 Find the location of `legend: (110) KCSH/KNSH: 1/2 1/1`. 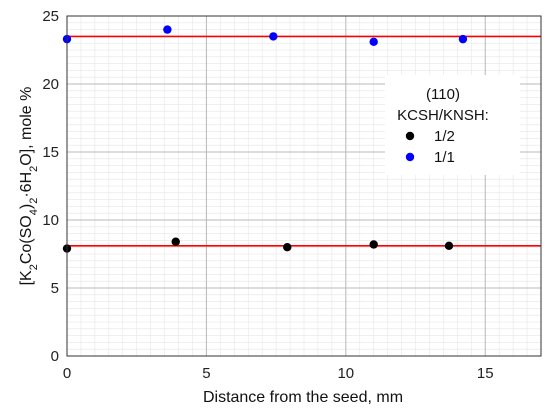

legend: (110) KCSH/KNSH: 1/2 1/1 is located at coordinates (452, 125).